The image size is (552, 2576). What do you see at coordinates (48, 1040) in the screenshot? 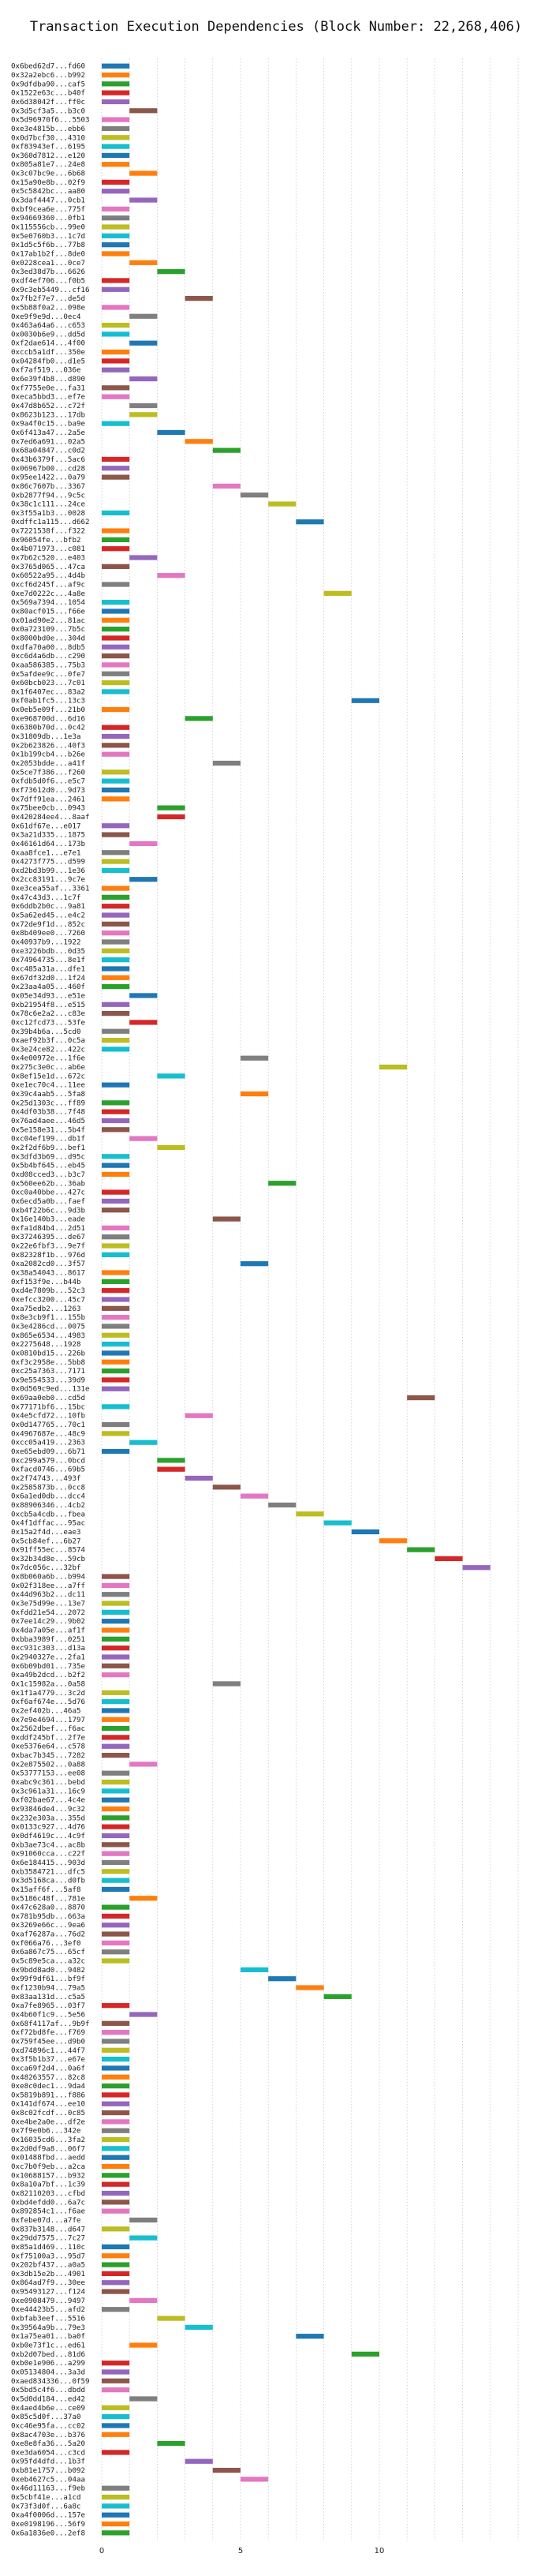
I see `y-tick-label: 0xaef92b3f...0c5a` at bounding box center [48, 1040].